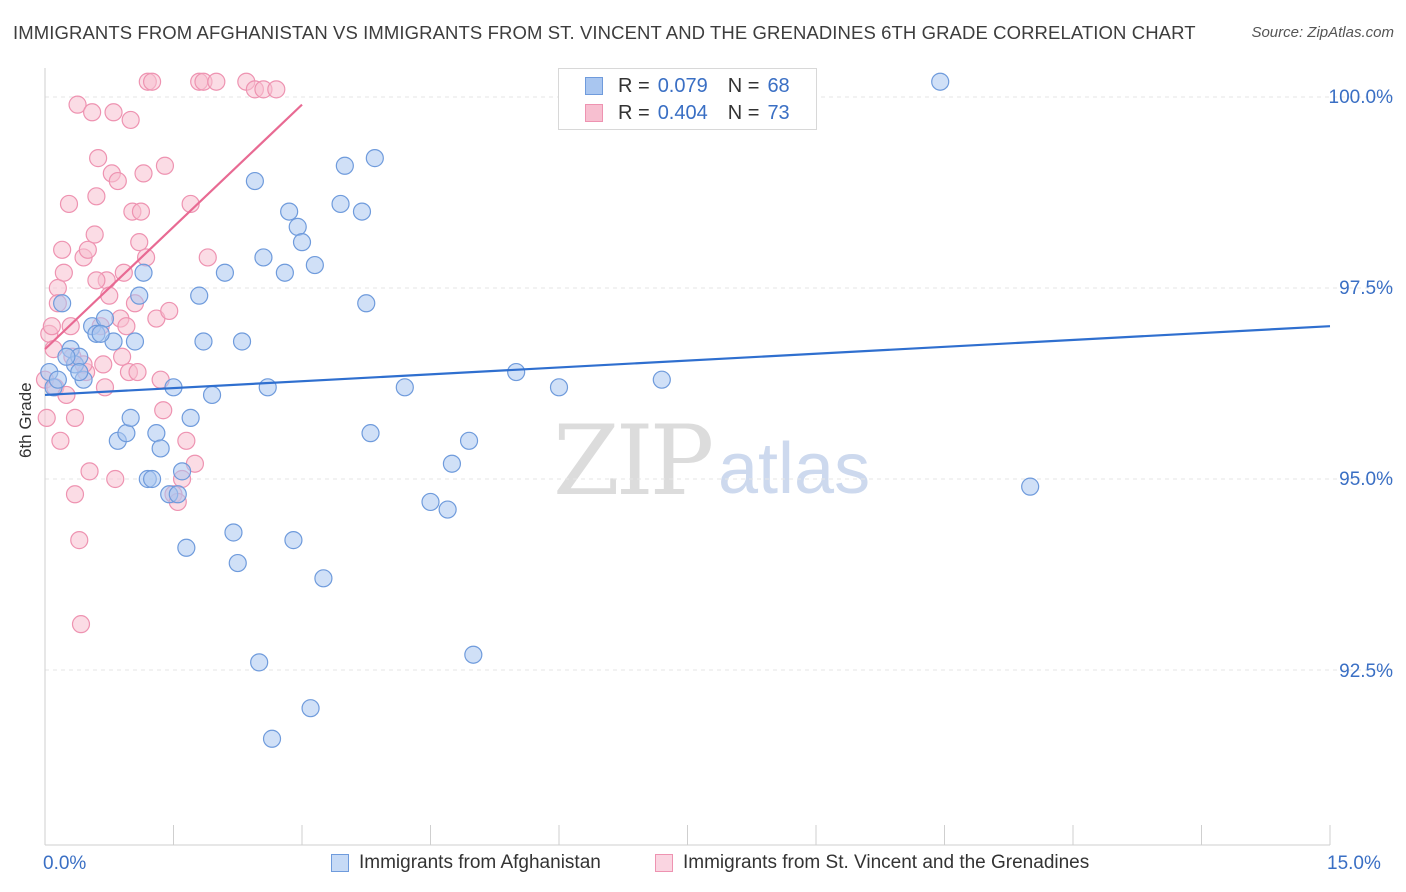  Describe the element at coordinates (633, 461) in the screenshot. I see `watermark-zip: ZIP` at that location.